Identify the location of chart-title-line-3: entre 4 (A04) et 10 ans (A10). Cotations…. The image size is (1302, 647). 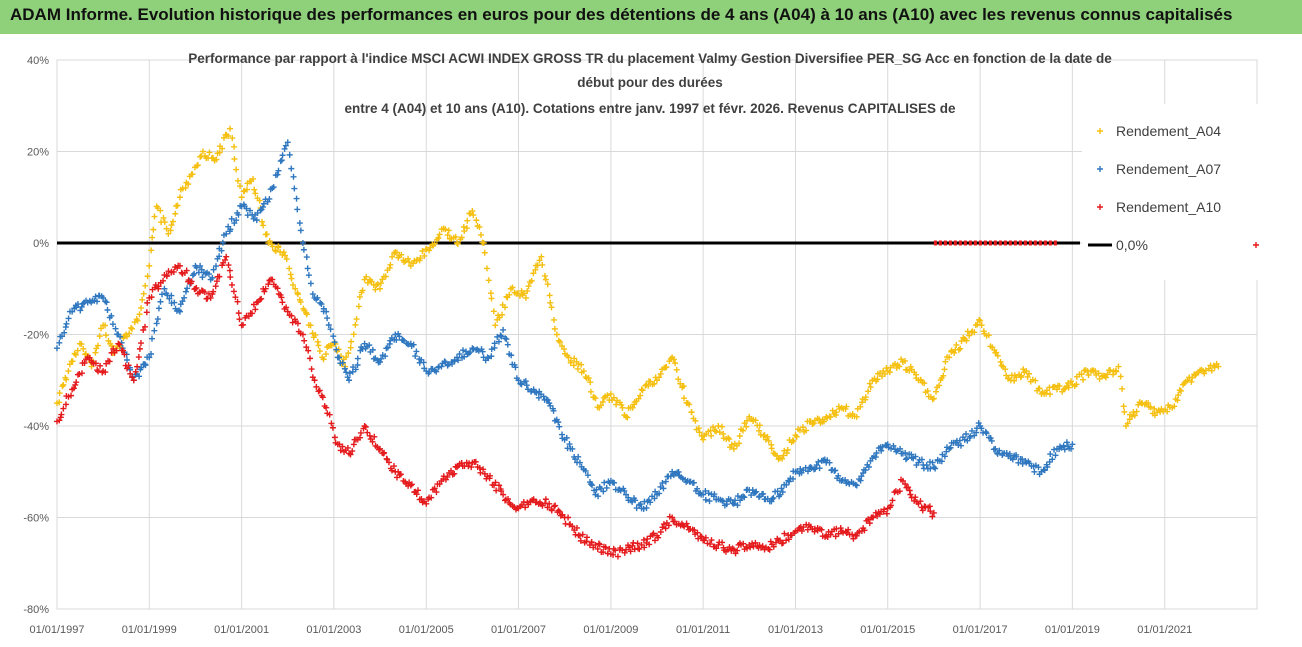
(650, 108).